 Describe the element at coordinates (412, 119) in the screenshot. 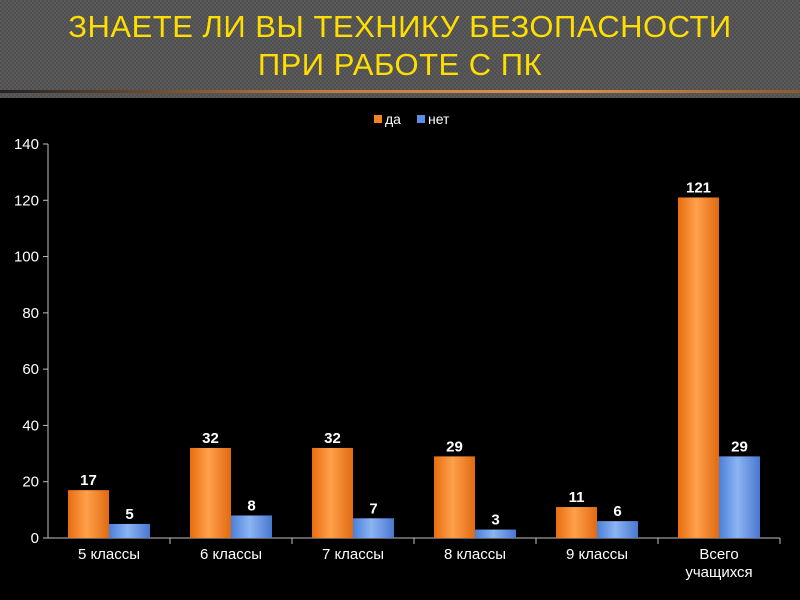

I see `chart-legend: да нет` at that location.